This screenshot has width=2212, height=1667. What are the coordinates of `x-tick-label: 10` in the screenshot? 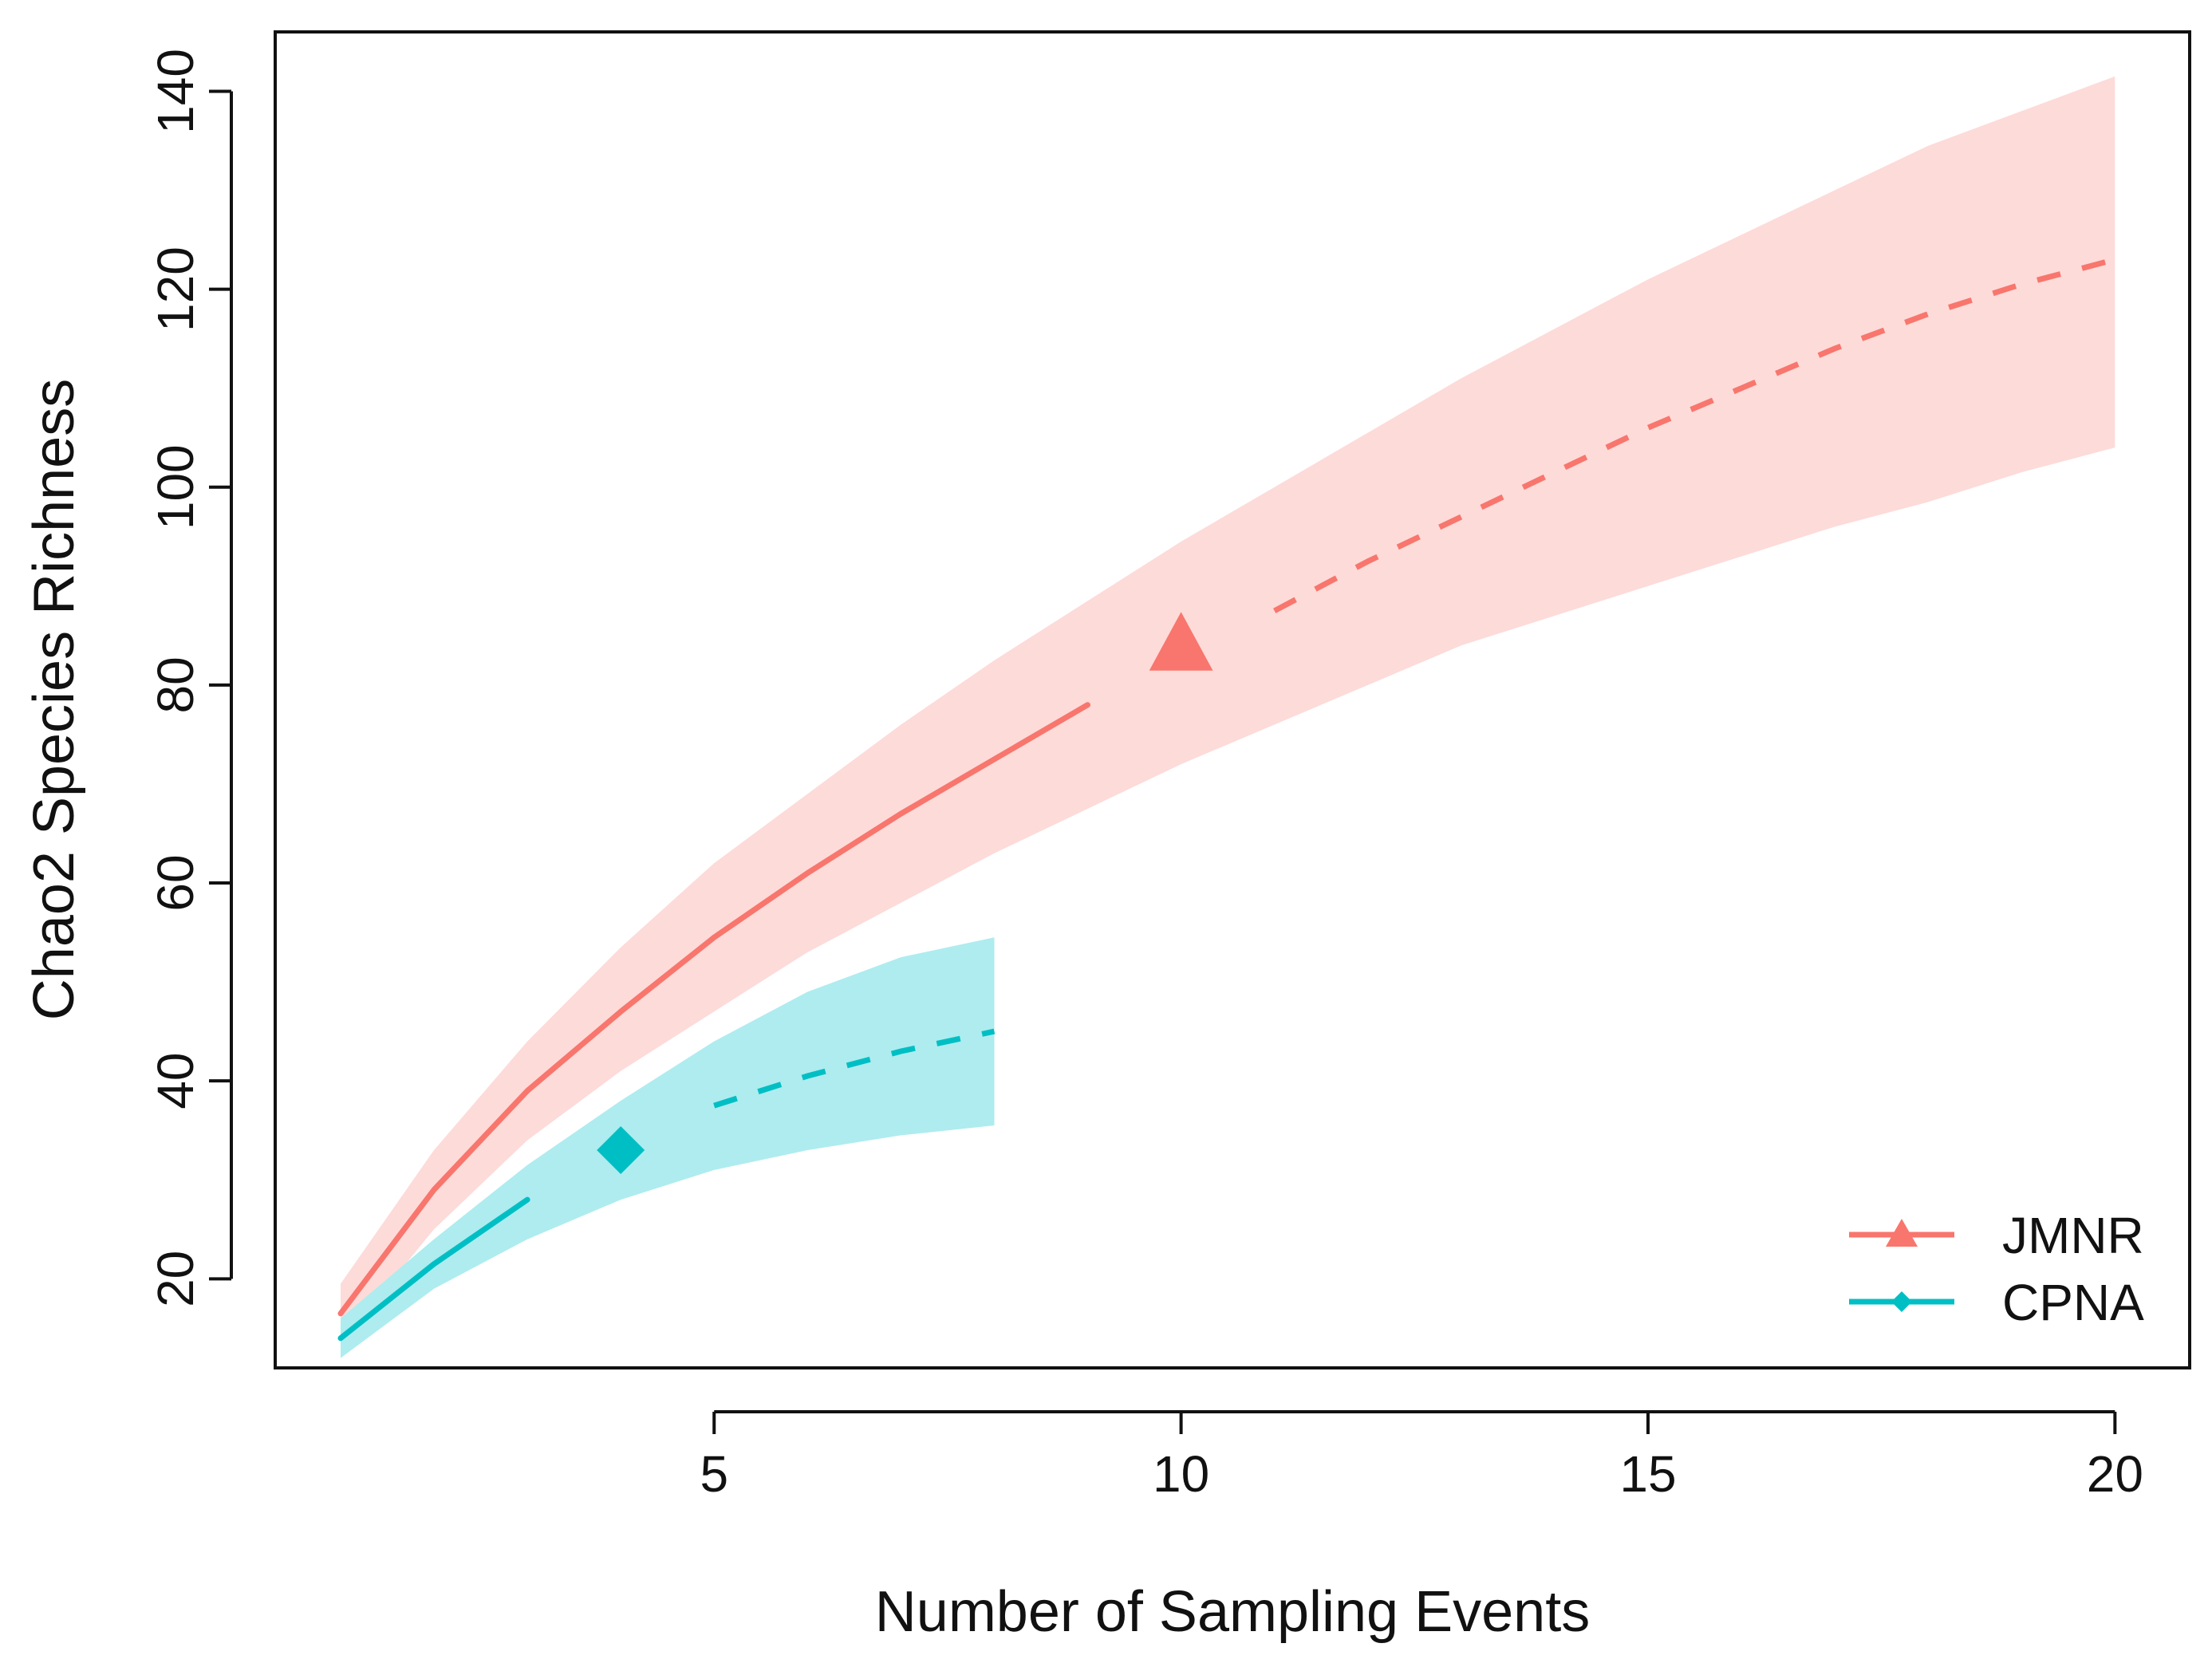 It's located at (1181, 1474).